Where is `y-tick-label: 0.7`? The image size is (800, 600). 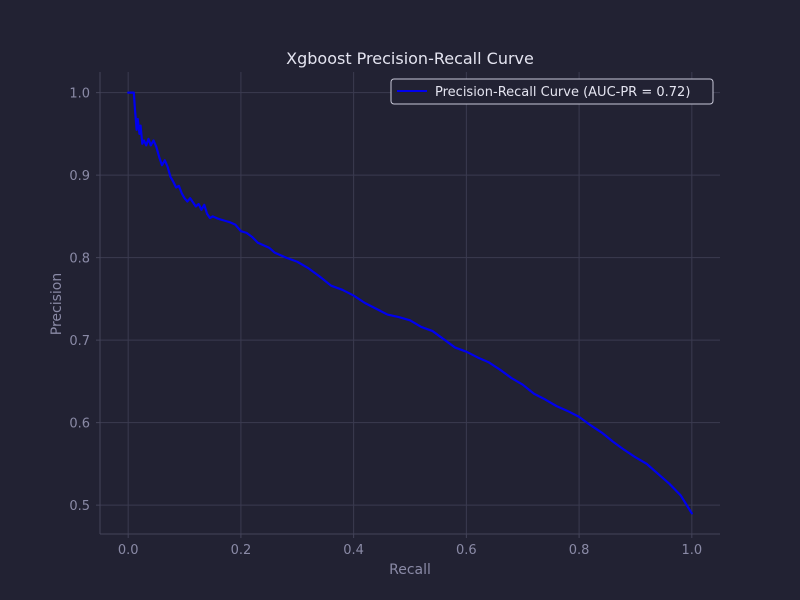 y-tick-label: 0.7 is located at coordinates (79, 341).